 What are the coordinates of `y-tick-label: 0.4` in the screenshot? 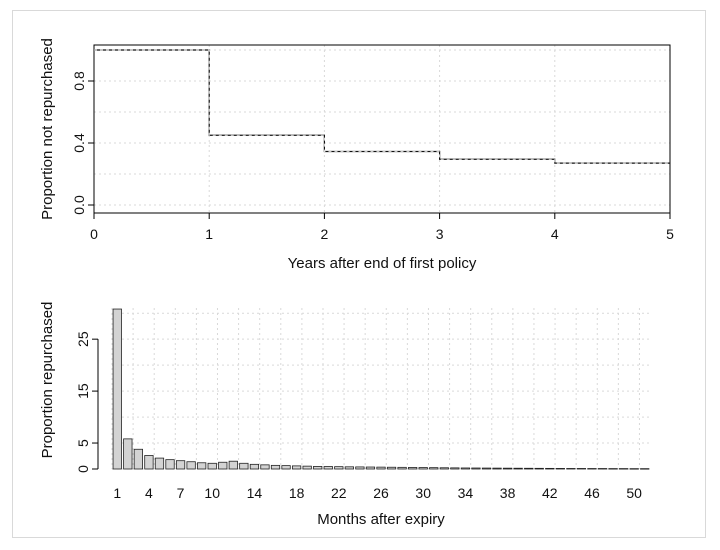 It's located at (79, 143).